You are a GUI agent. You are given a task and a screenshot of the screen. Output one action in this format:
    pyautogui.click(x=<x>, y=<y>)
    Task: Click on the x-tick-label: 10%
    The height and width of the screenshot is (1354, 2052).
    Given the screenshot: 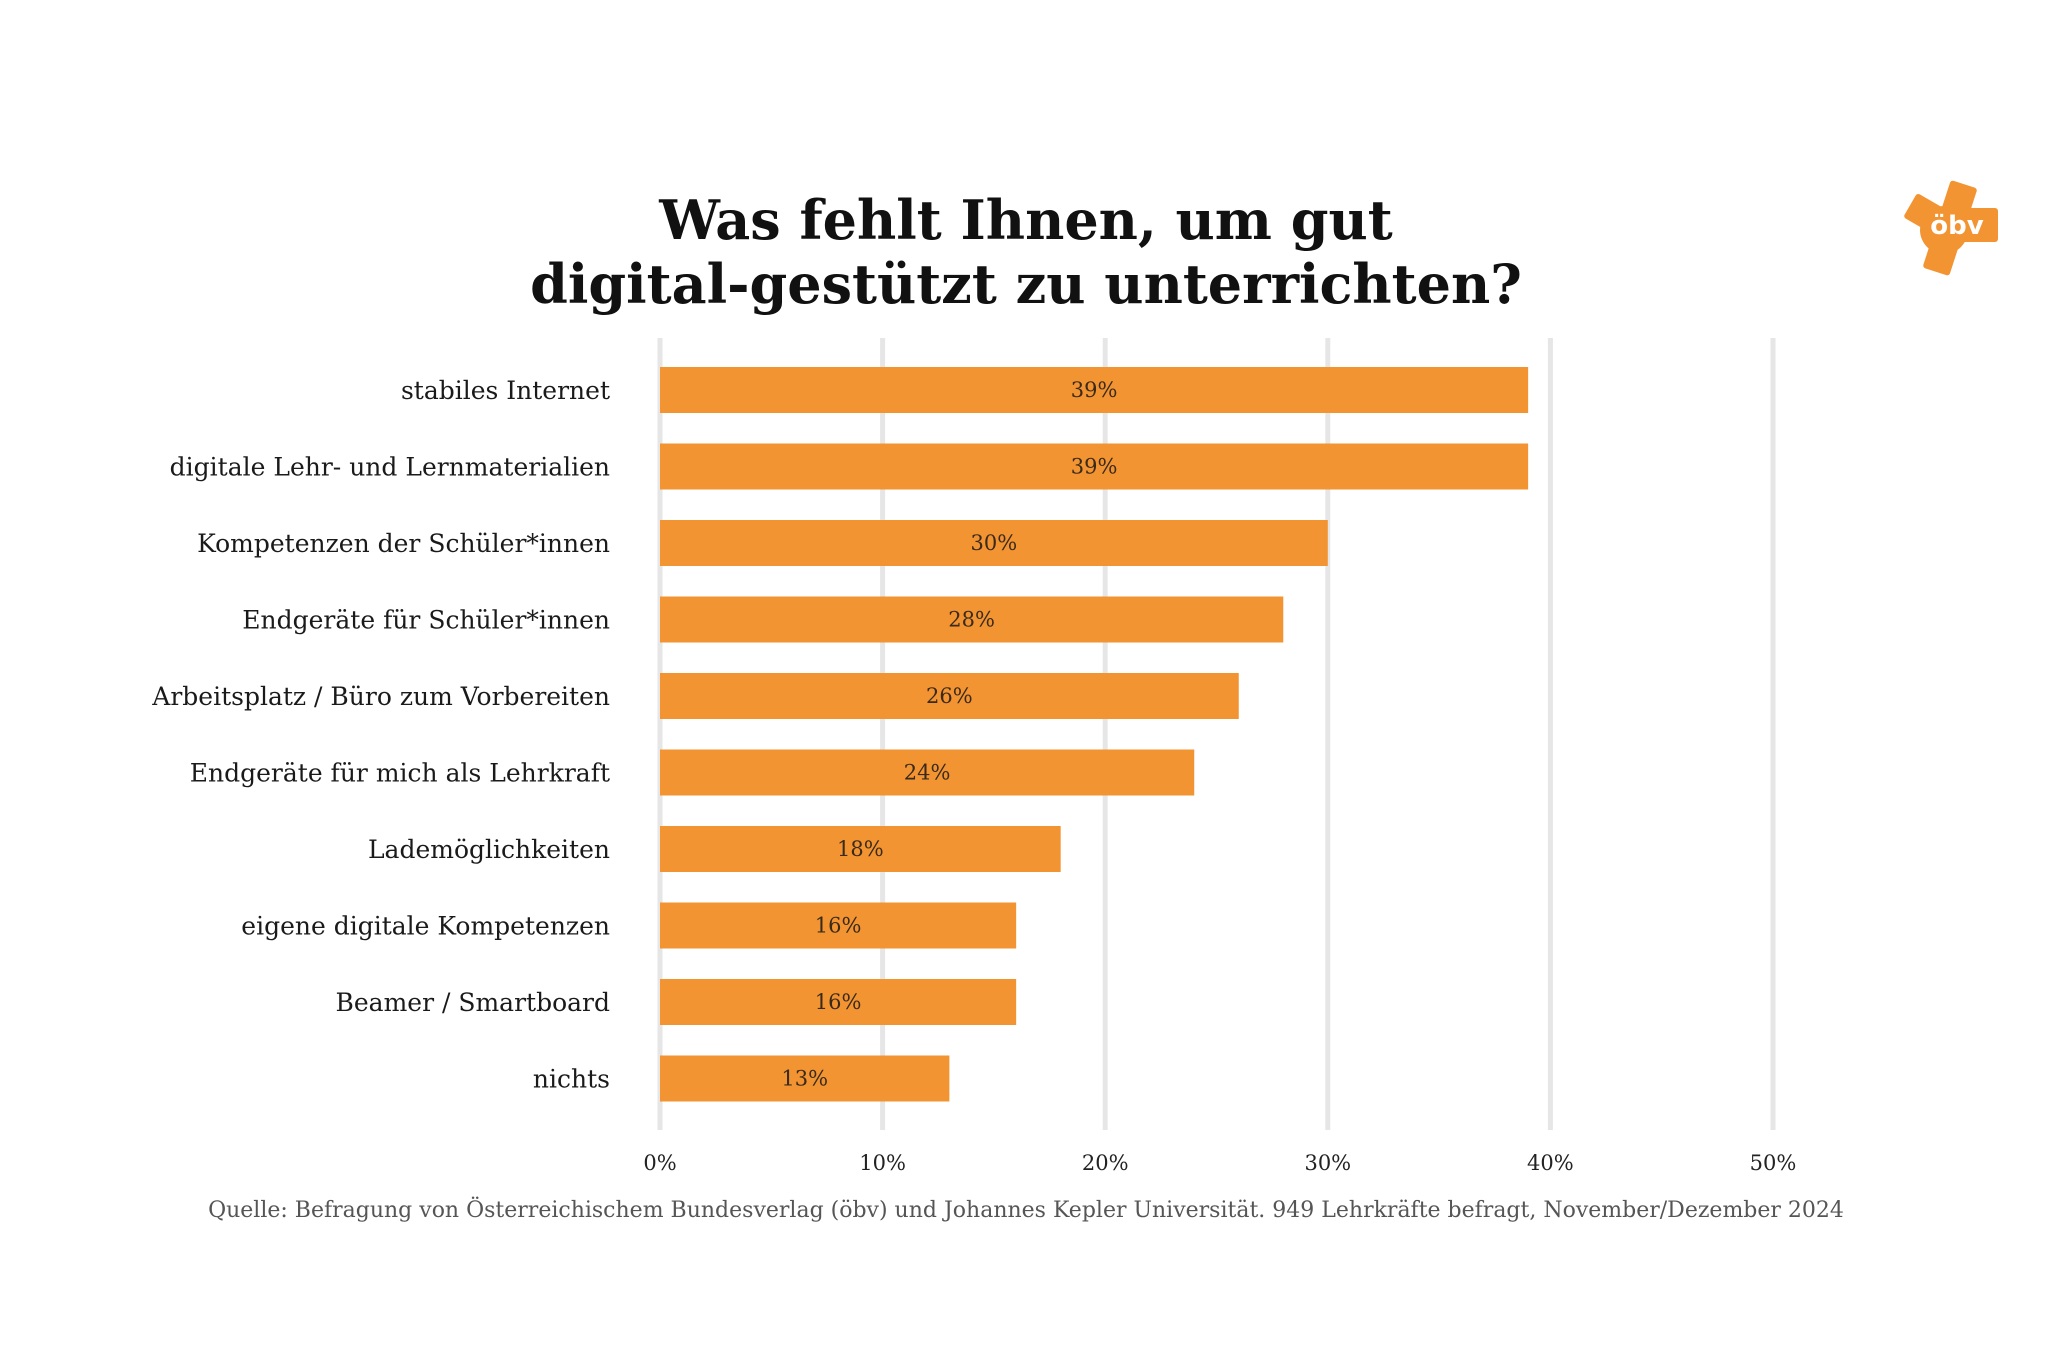 What is the action you would take?
    pyautogui.click(x=882, y=1163)
    